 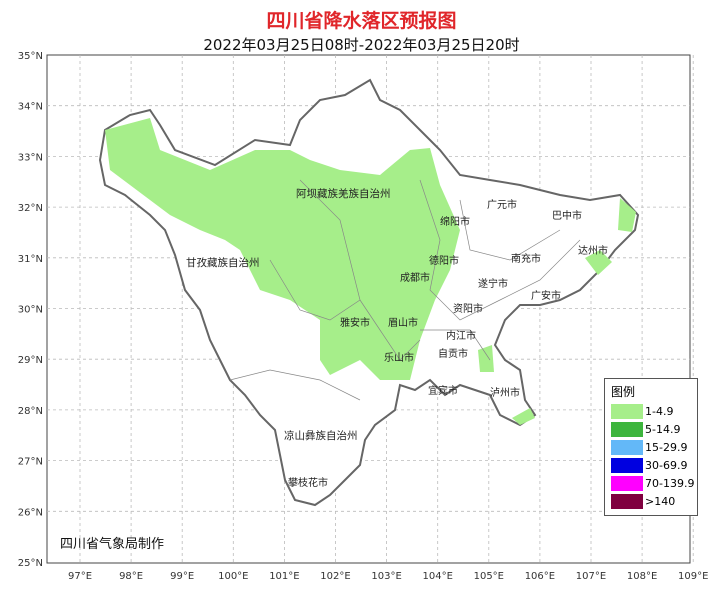 What do you see at coordinates (403, 322) in the screenshot?
I see `label-meishan: 眉山市` at bounding box center [403, 322].